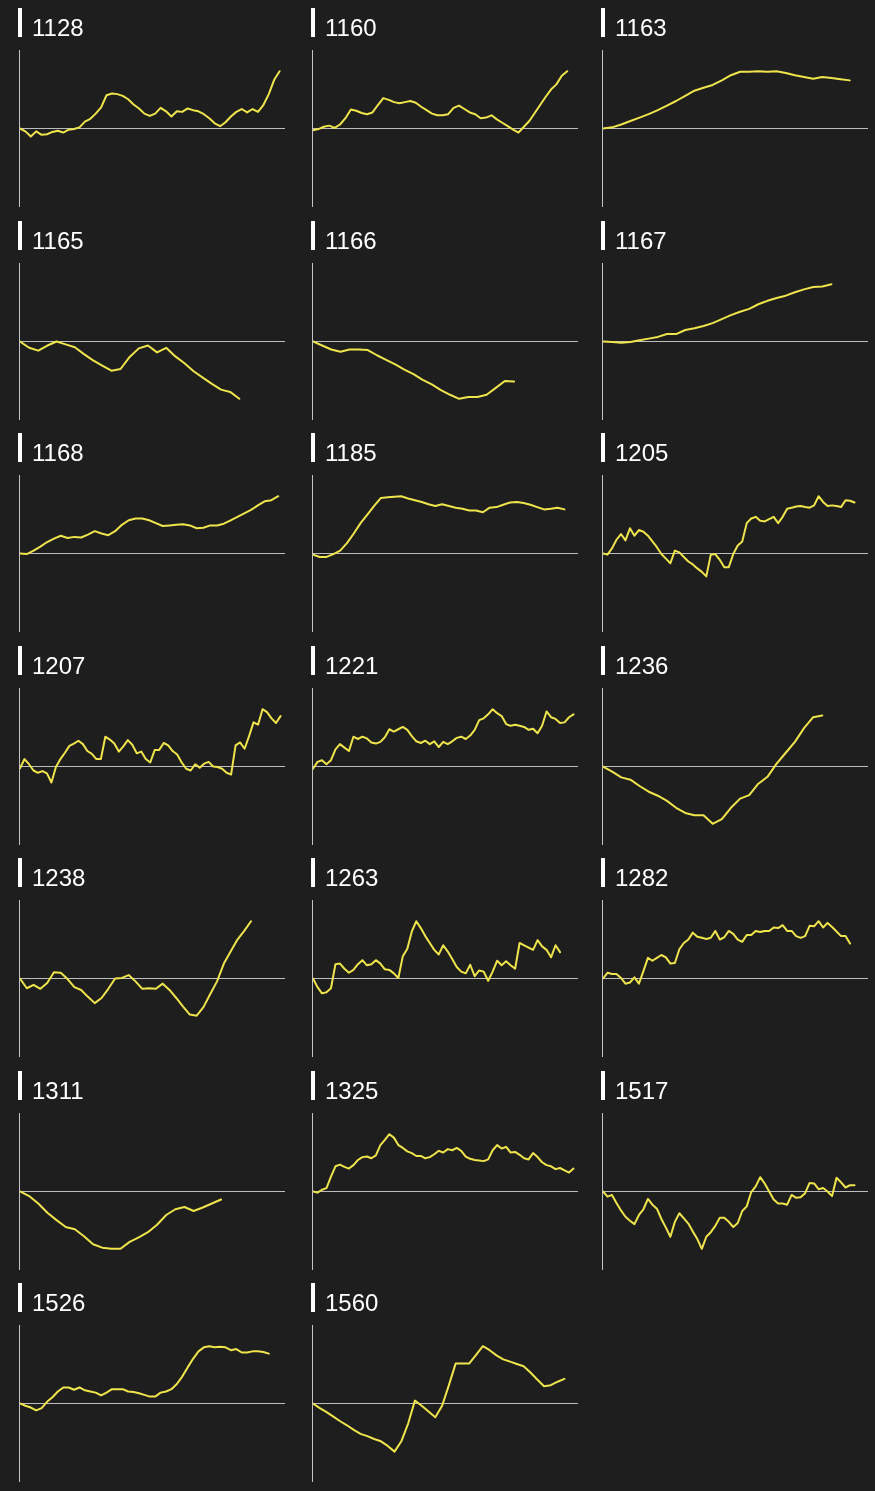  Describe the element at coordinates (58, 453) in the screenshot. I see `chart-title: 1168` at that location.